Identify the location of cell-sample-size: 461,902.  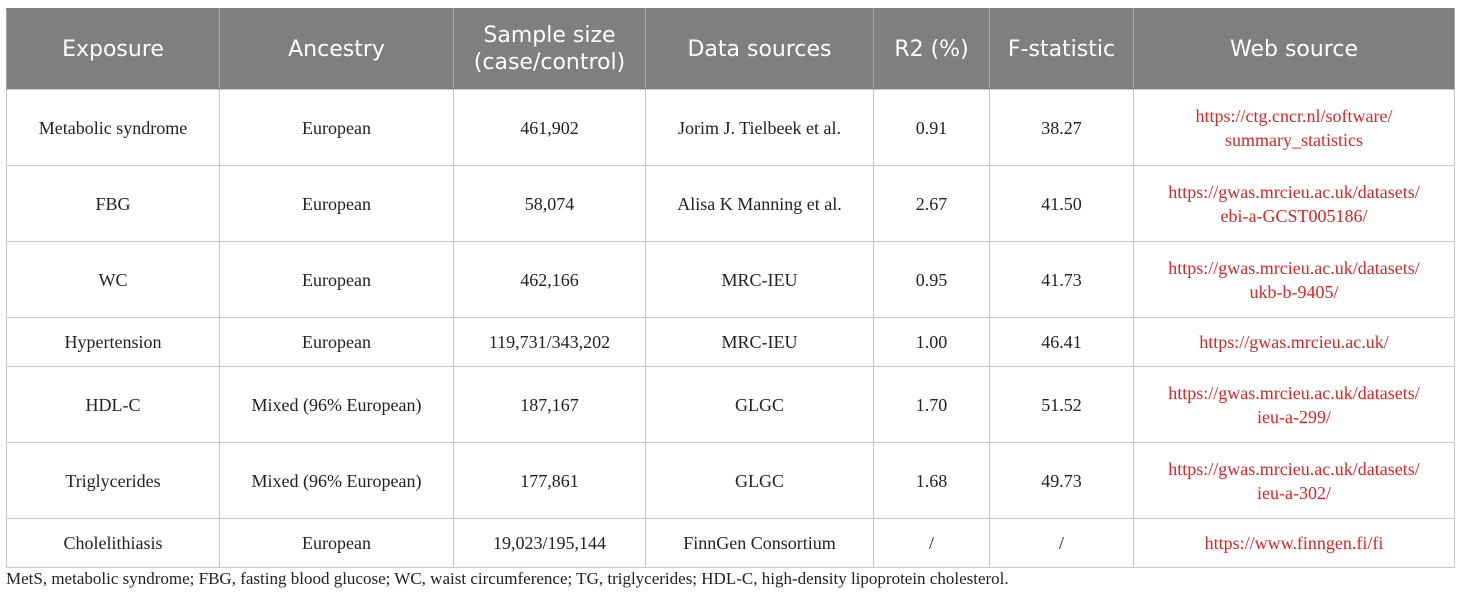
(549, 127).